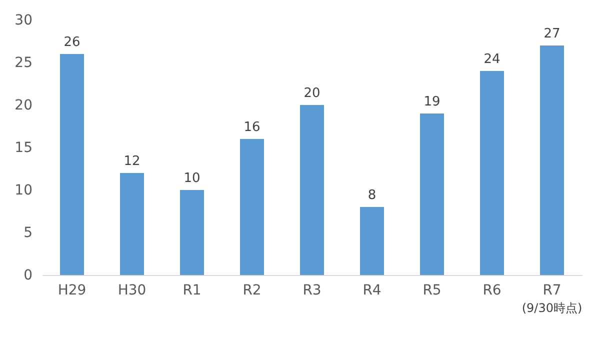 This screenshot has width=600, height=342. I want to click on x-tick-label: R1, so click(192, 290).